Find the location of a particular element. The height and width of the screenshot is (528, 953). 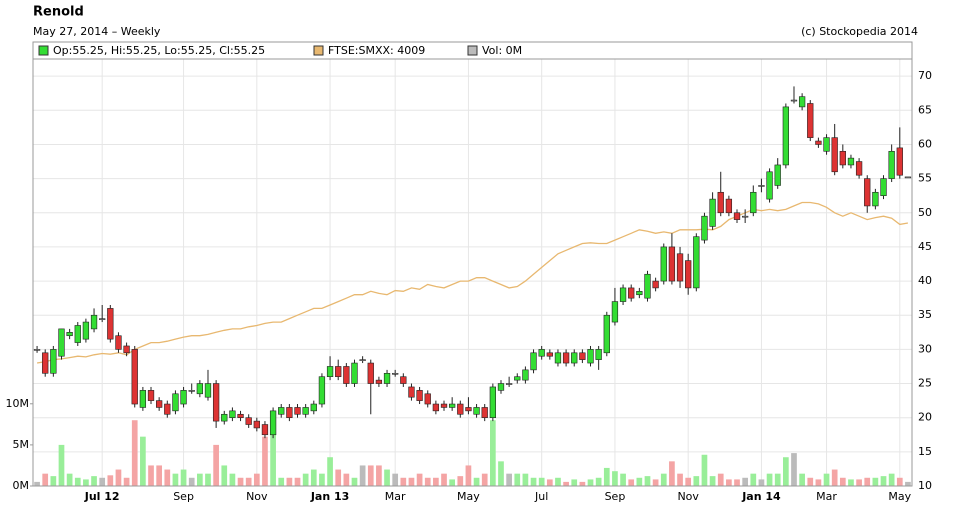

y-tick-label: 40 is located at coordinates (925, 280).